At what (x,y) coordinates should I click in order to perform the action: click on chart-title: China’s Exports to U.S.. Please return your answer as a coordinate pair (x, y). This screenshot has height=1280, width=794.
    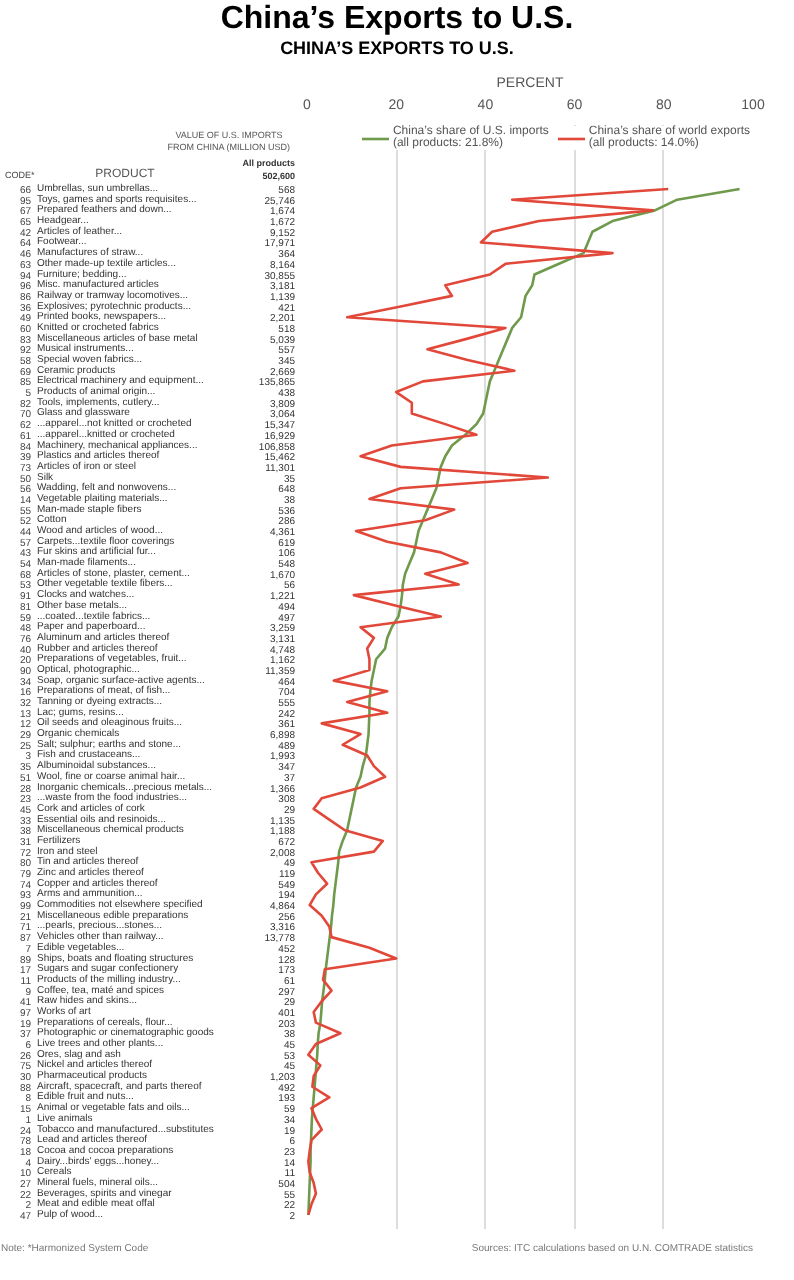
    Looking at the image, I should click on (397, 19).